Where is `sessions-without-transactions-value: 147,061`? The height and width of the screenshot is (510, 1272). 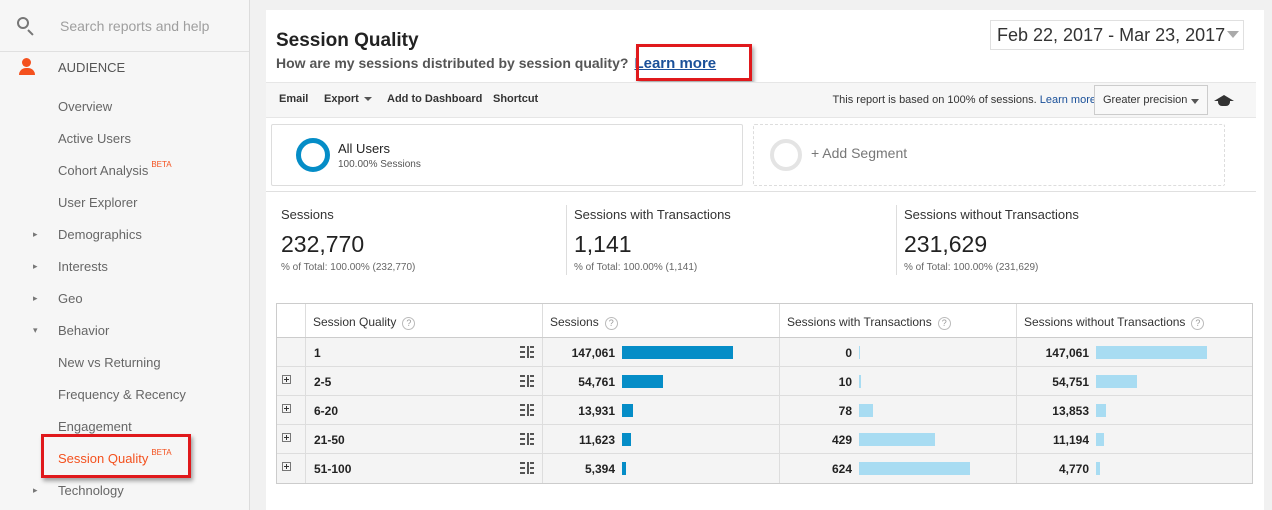 sessions-without-transactions-value: 147,061 is located at coordinates (1067, 353).